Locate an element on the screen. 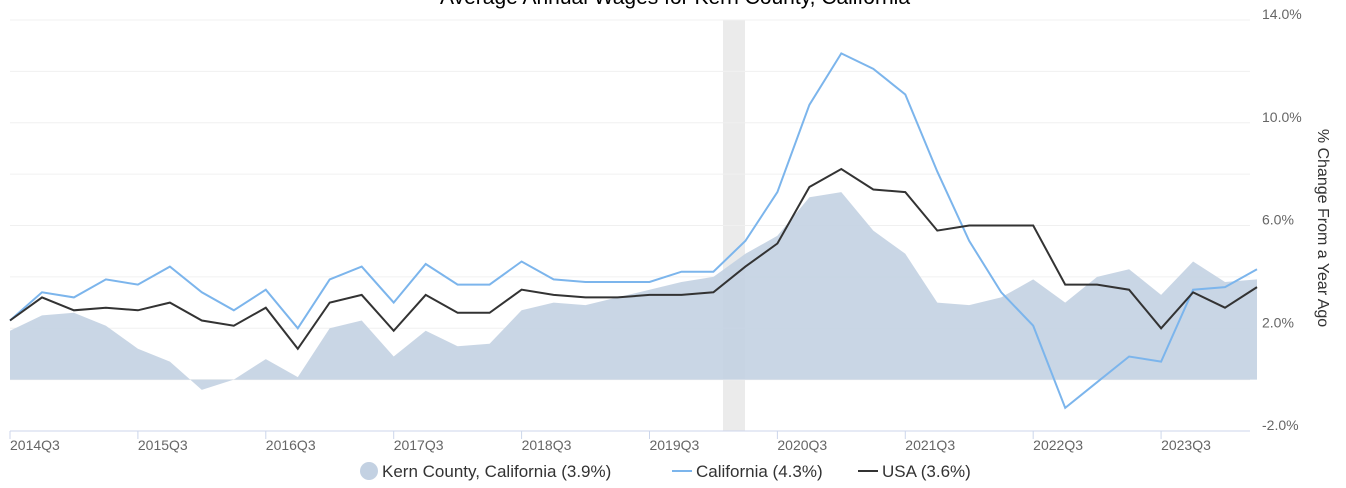 Image resolution: width=1346 pixels, height=488 pixels. x-tick-label: 2014Q3 is located at coordinates (35, 445).